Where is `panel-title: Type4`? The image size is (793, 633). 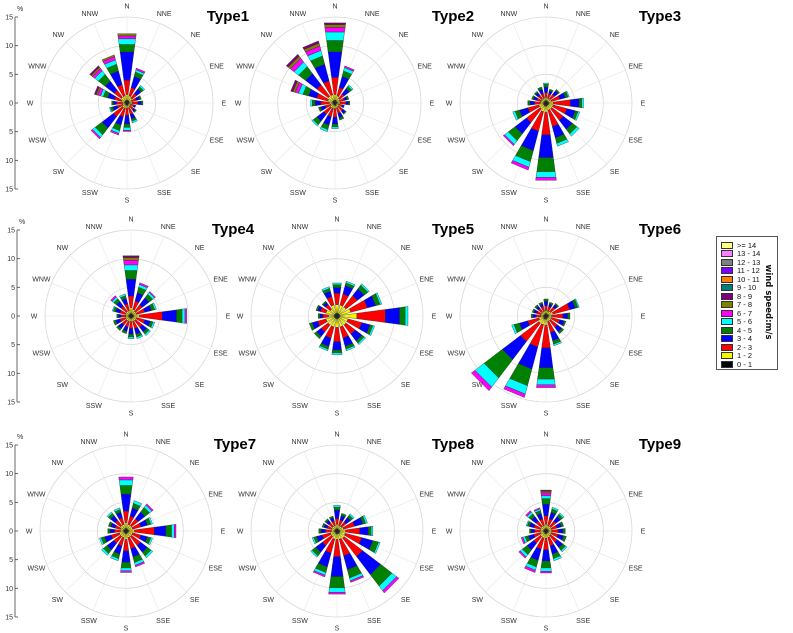
panel-title: Type4 is located at coordinates (233, 229).